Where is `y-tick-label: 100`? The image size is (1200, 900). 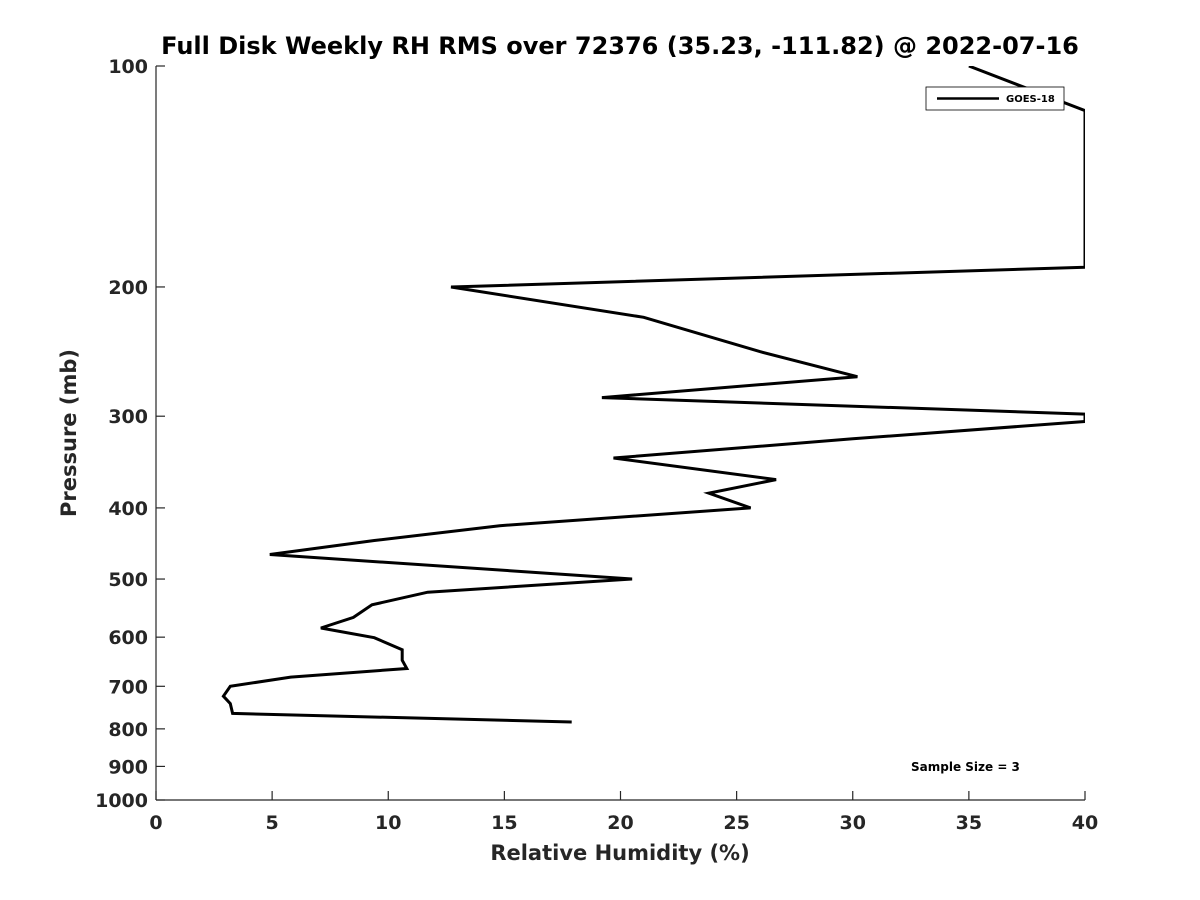 y-tick-label: 100 is located at coordinates (128, 67).